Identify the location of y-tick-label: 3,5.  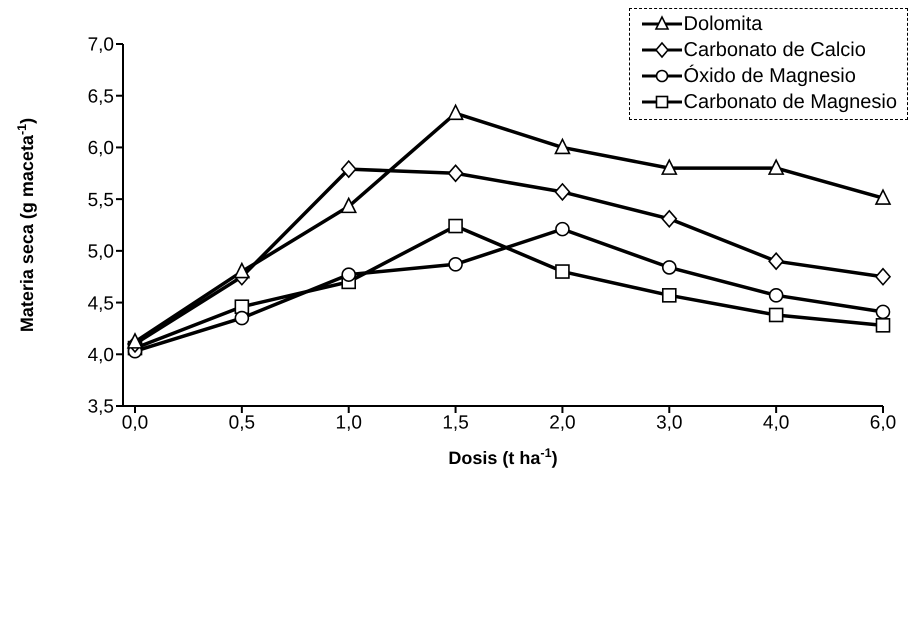
(101, 407).